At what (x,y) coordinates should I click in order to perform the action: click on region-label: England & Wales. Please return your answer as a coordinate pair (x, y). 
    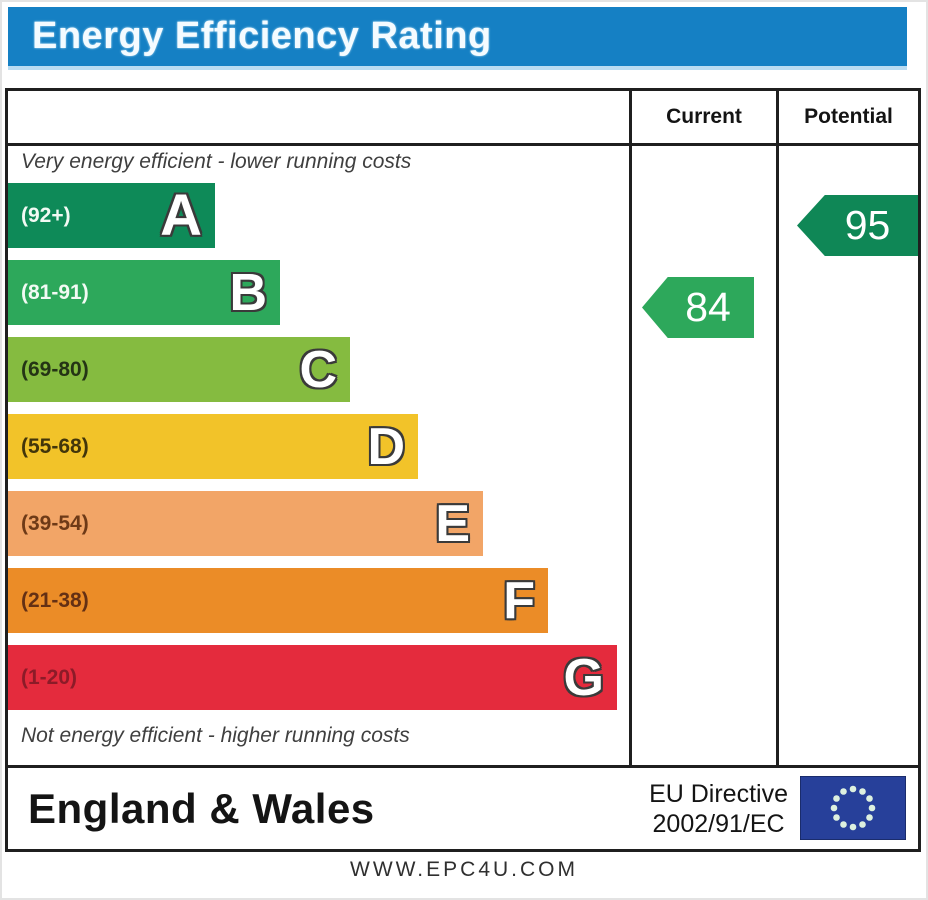
    Looking at the image, I should click on (201, 808).